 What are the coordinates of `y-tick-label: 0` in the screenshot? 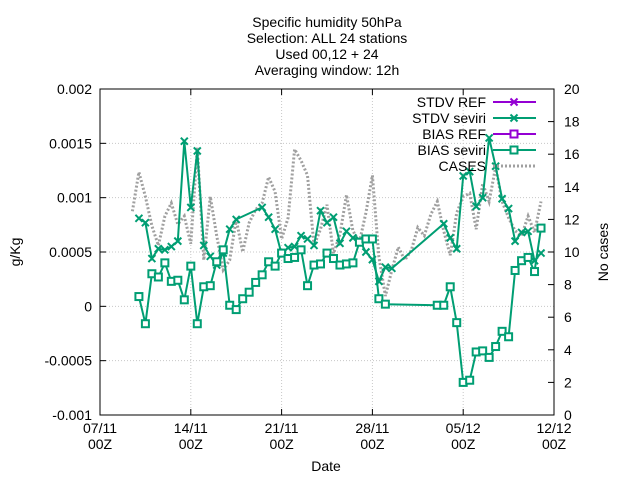 It's located at (88, 306).